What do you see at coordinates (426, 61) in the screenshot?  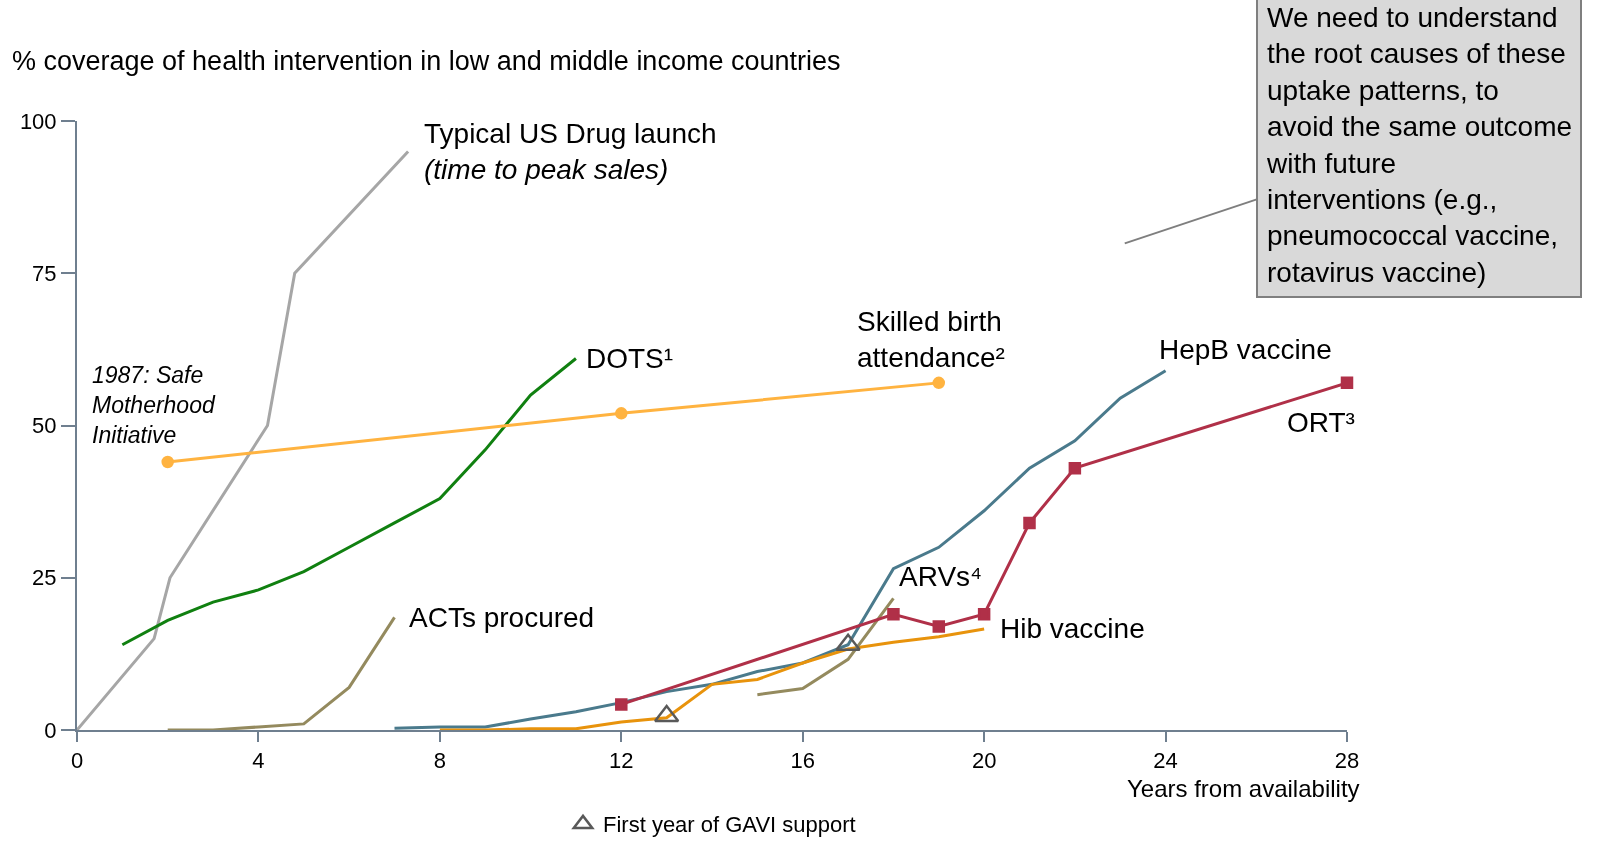 I see `y-axis-title: % coverage of health intervention in low and middle income countries` at bounding box center [426, 61].